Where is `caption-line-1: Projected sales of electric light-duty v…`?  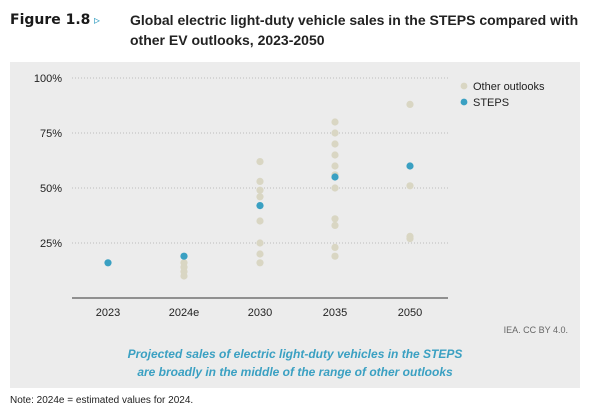 caption-line-1: Projected sales of electric light-duty v… is located at coordinates (295, 354).